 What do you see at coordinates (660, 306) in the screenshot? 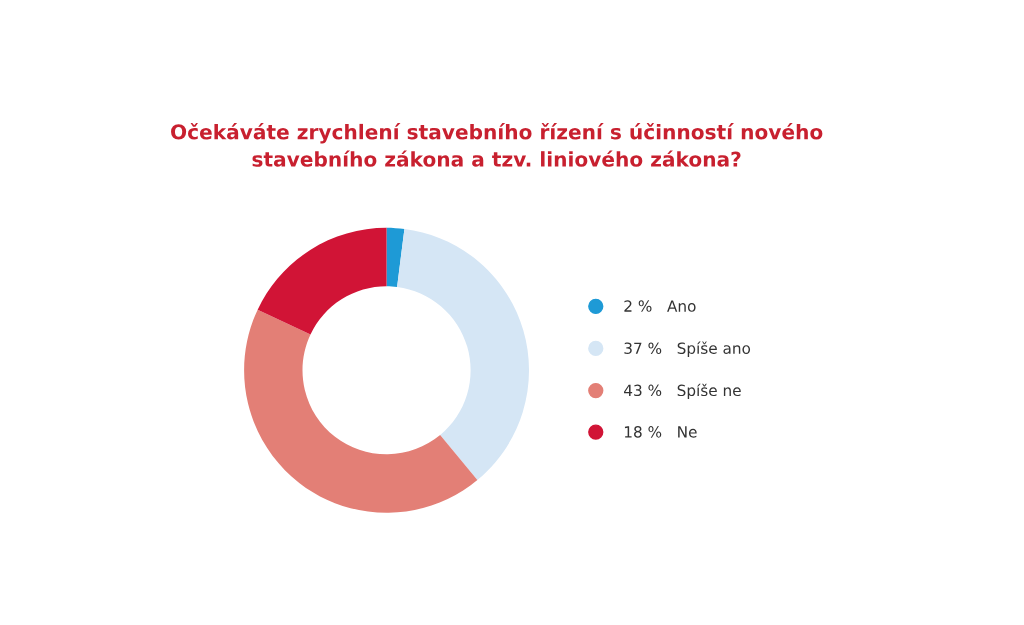
I see `legend-label: 2 % Ano` at bounding box center [660, 306].